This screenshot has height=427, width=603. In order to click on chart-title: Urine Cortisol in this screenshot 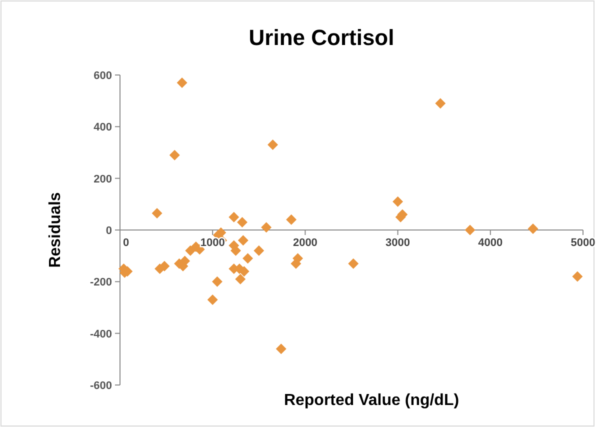, I will do `click(321, 37)`.